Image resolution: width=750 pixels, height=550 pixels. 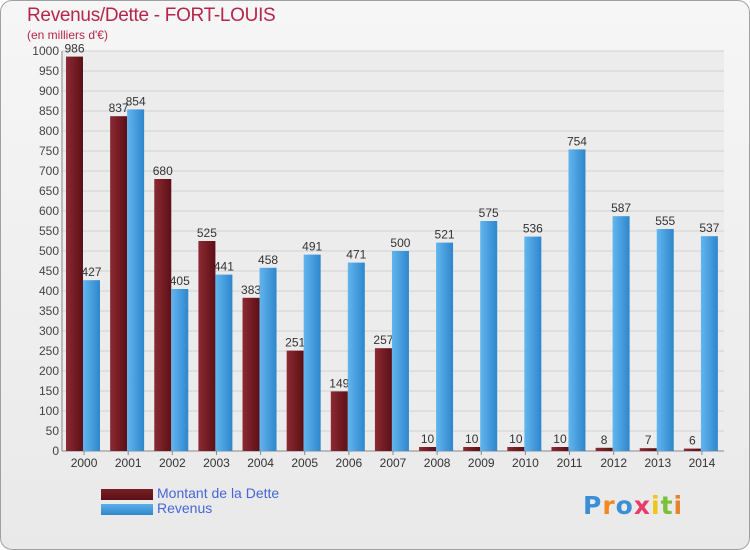 I want to click on revenue-value-label: 521, so click(x=445, y=235).